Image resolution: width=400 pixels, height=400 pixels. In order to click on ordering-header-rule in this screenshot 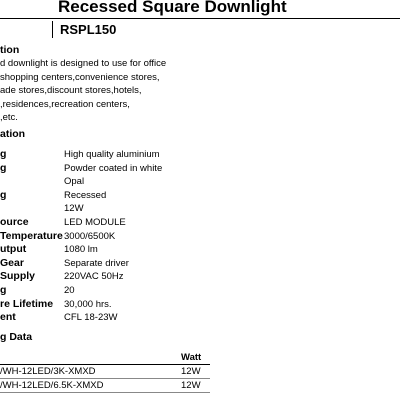, I will do `click(105, 364)`.